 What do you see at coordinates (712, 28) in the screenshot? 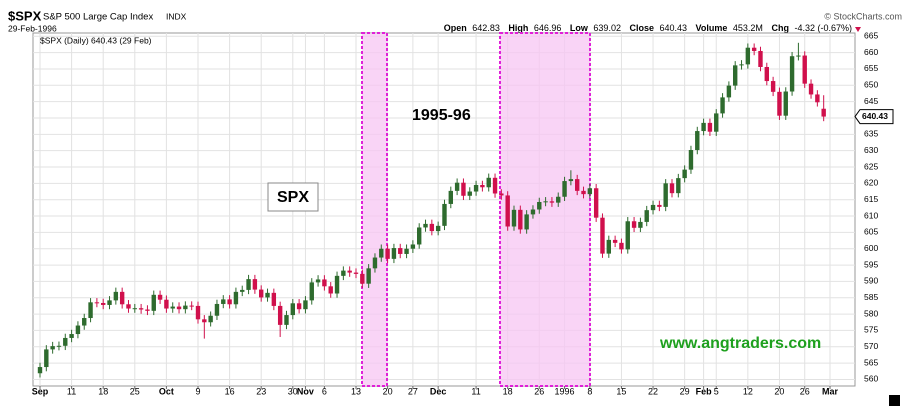
I see `quote-label: Volume` at bounding box center [712, 28].